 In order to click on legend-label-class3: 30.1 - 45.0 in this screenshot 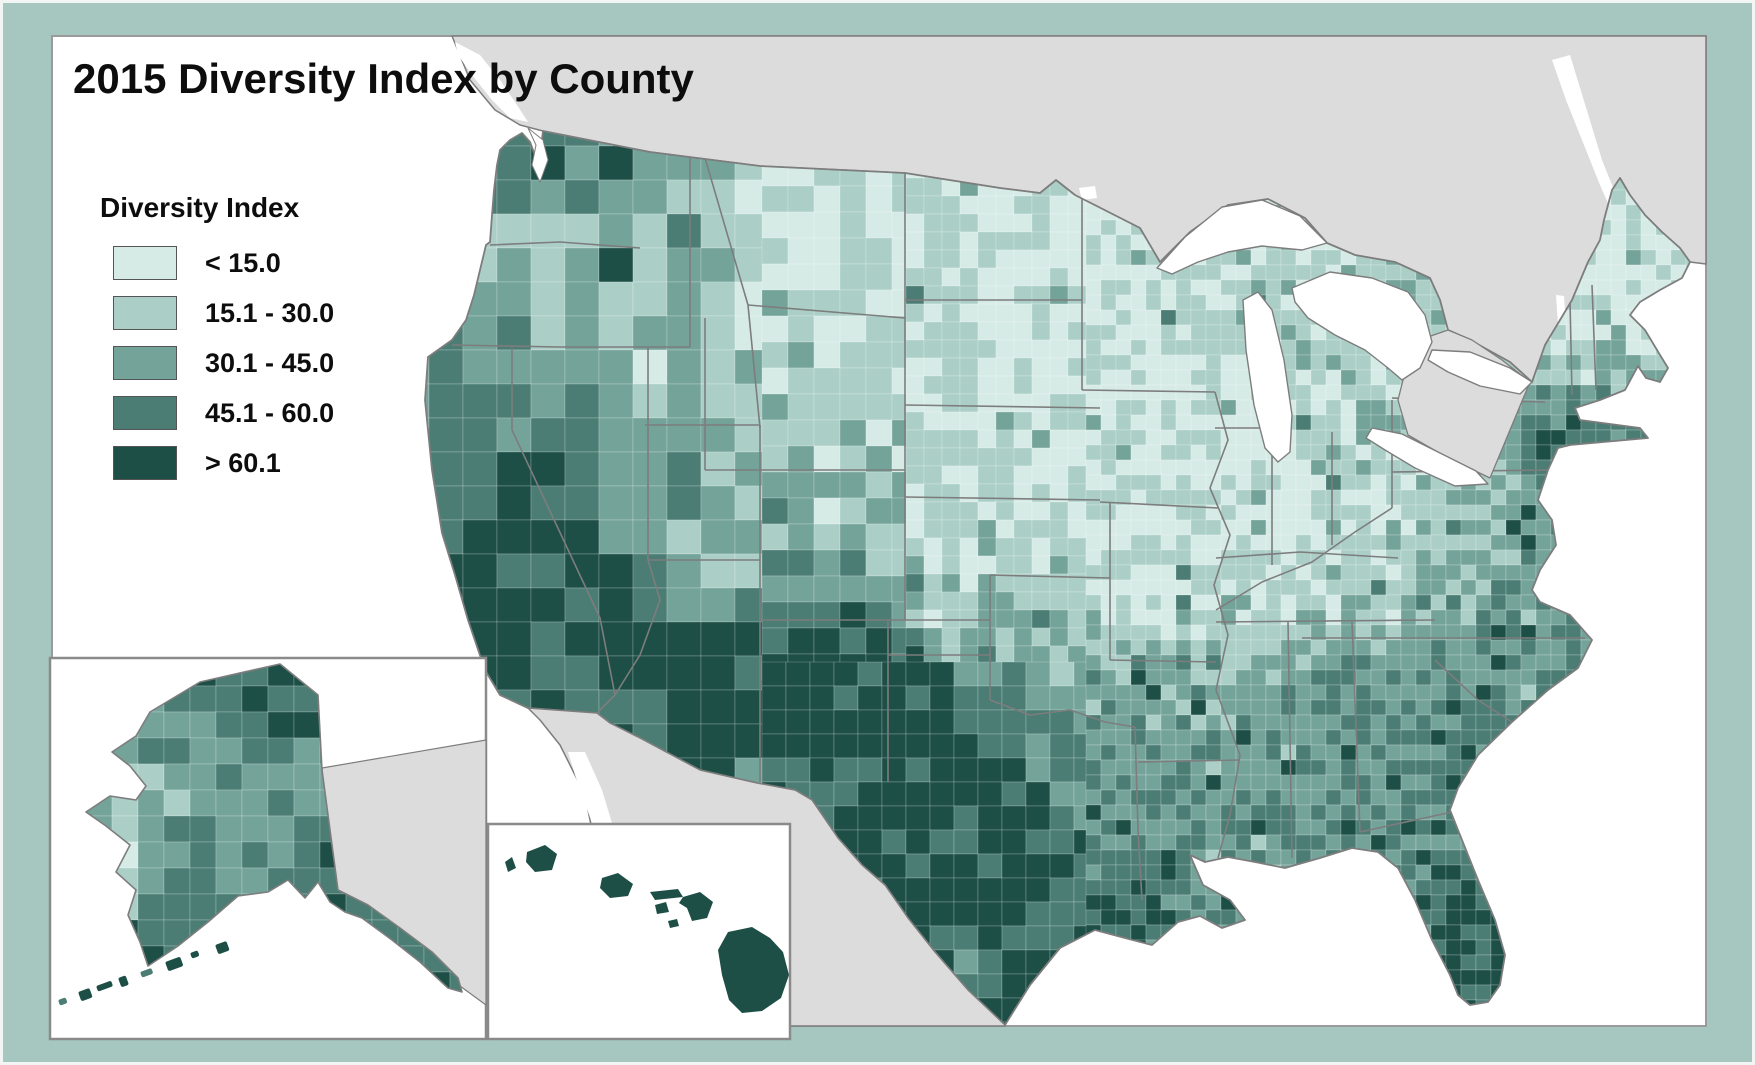, I will do `click(270, 362)`.